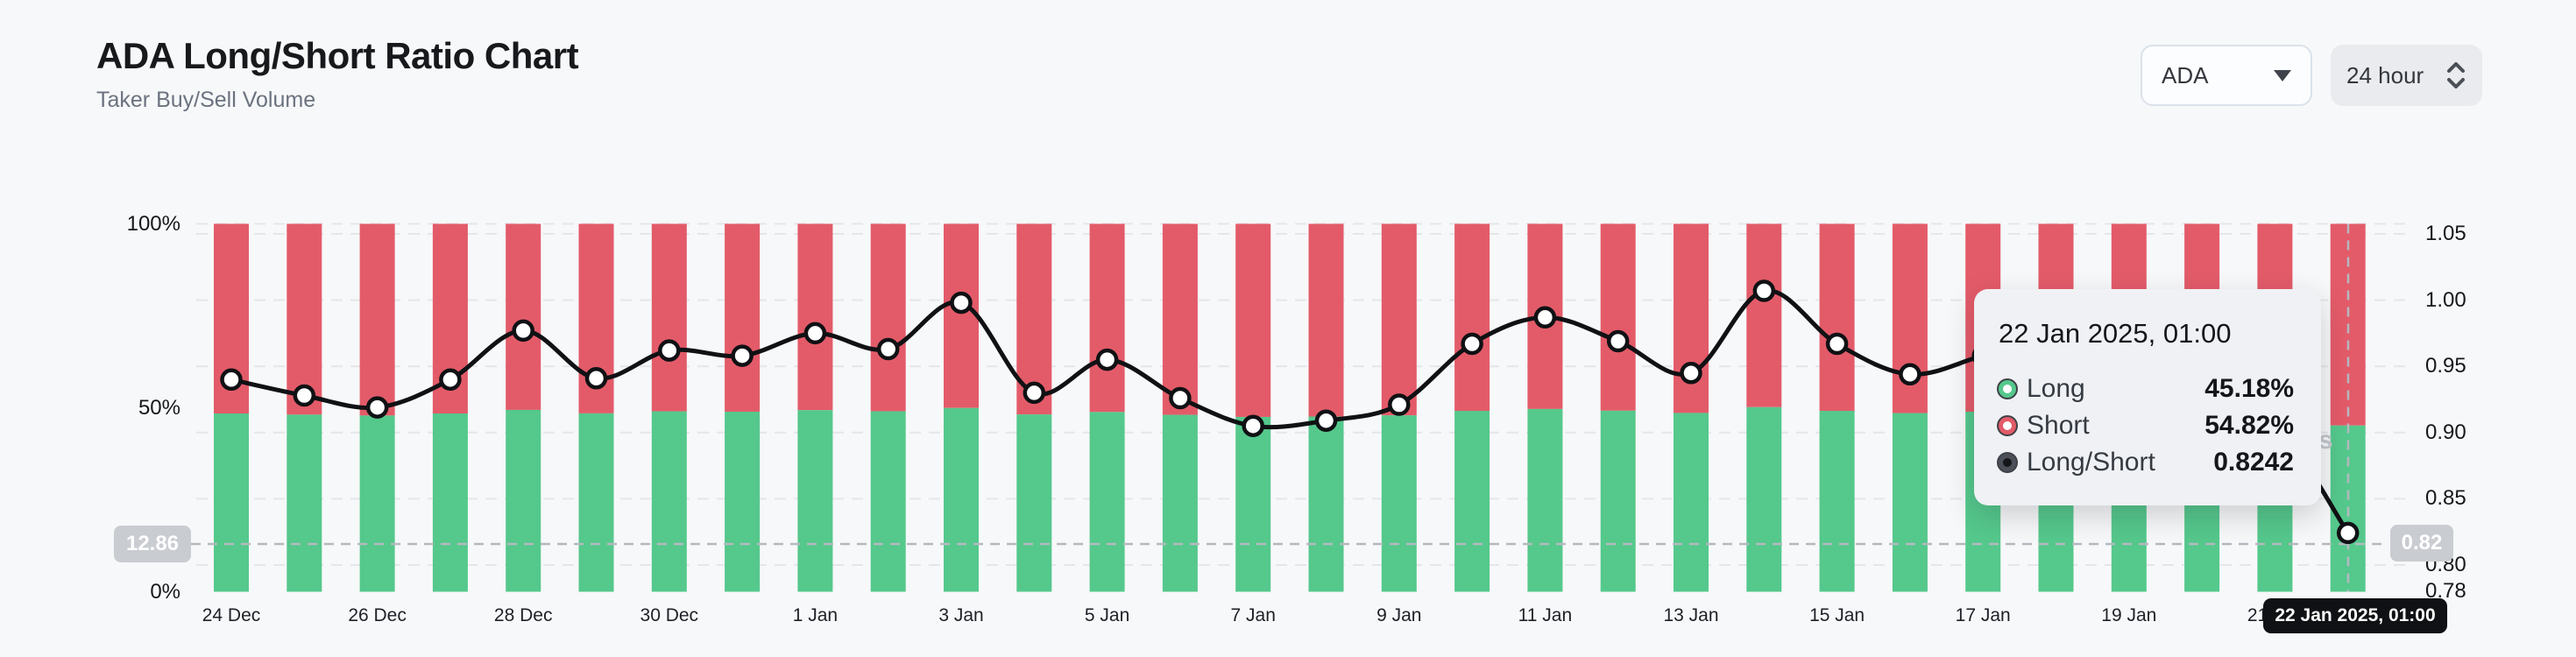  What do you see at coordinates (2249, 425) in the screenshot?
I see `tooltip-short-value: 54.82%` at bounding box center [2249, 425].